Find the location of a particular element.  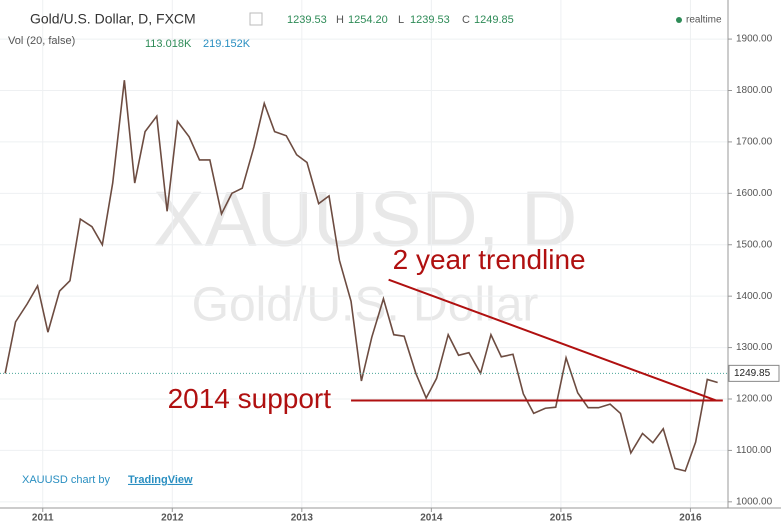

x-tick-label: 2014 is located at coordinates (431, 518).